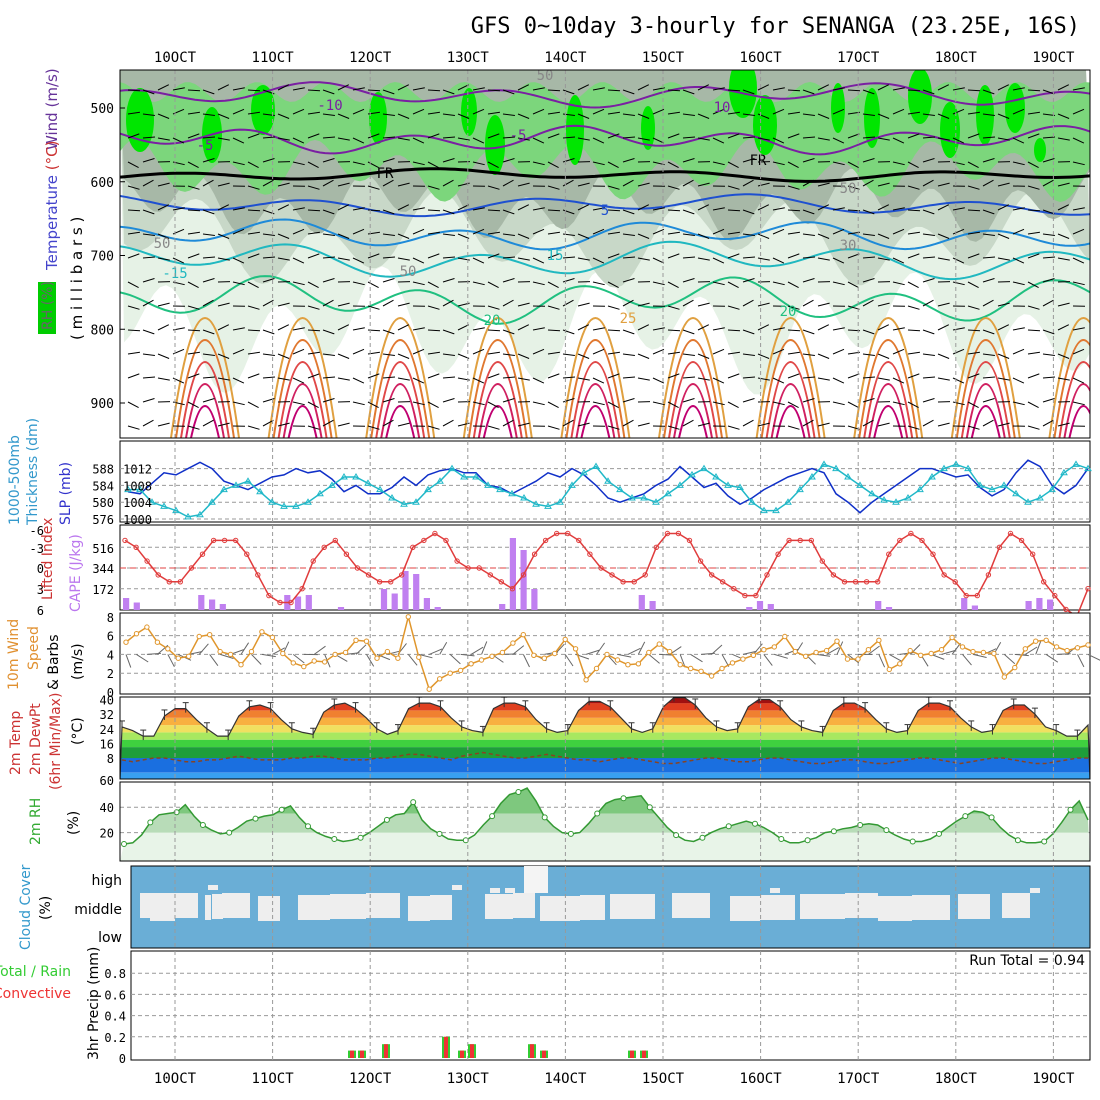 The image size is (1100, 1100). What do you see at coordinates (107, 820) in the screenshot?
I see `rh-axis: 40 20` at bounding box center [107, 820].